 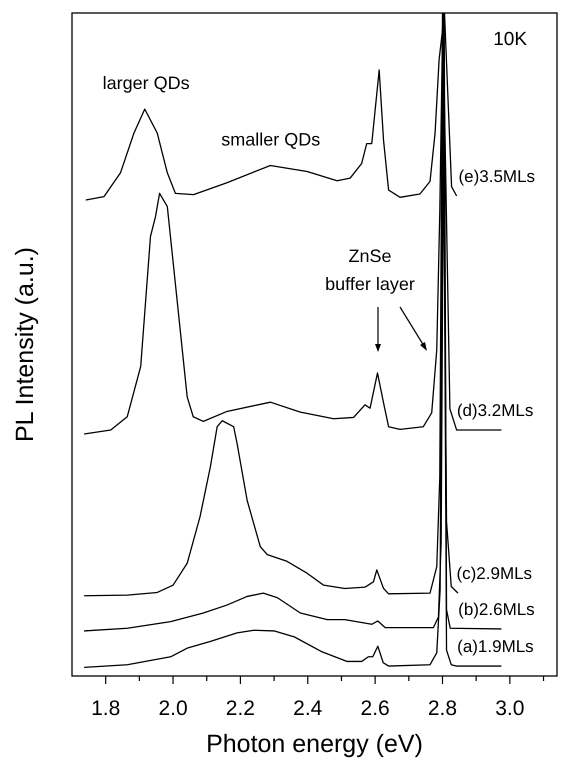 I want to click on series-label: (b)2.6MLs, so click(x=496, y=609).